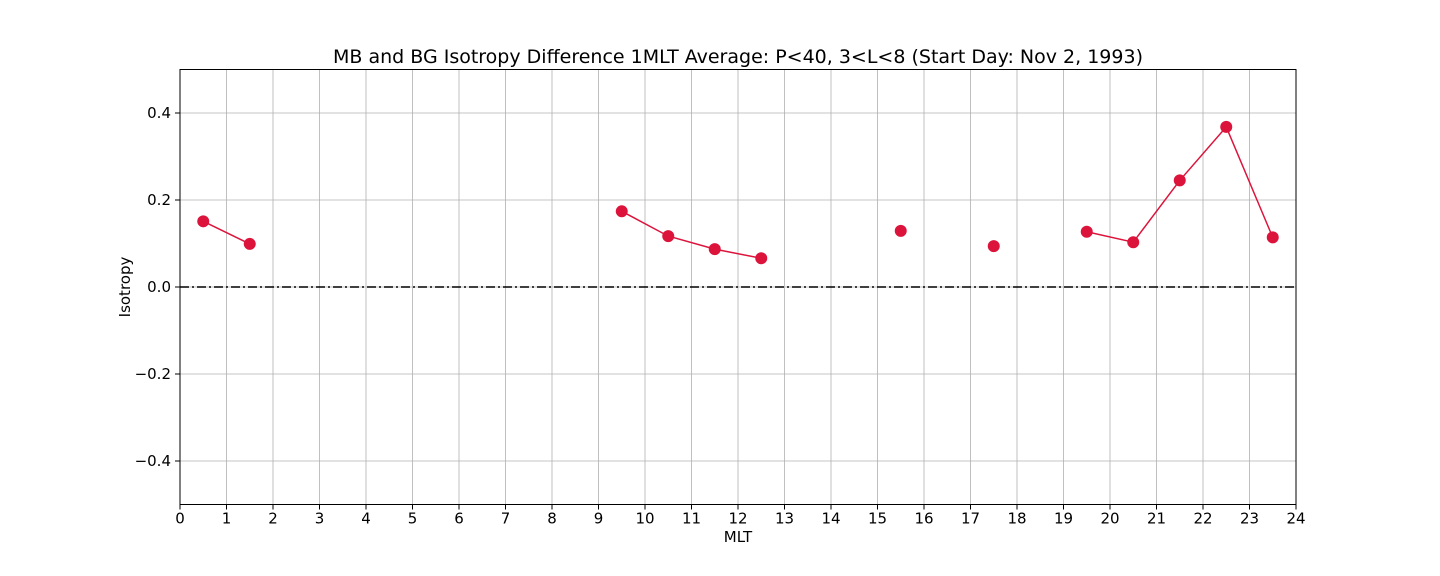 The height and width of the screenshot is (576, 1440). Describe the element at coordinates (644, 519) in the screenshot. I see `x-tick-label: 10` at that location.